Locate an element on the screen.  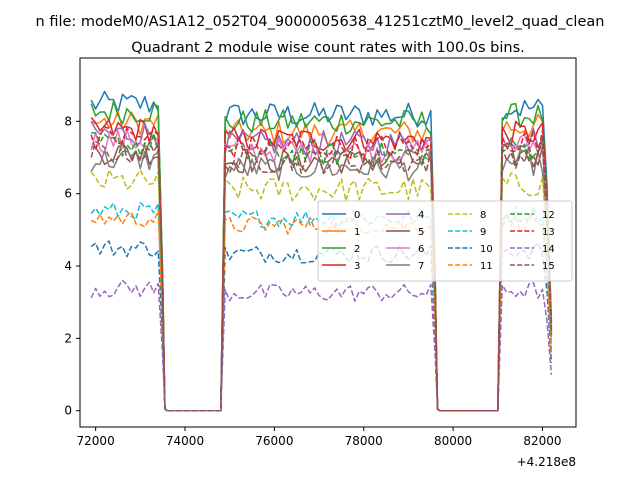
y-tick-label: 8 is located at coordinates (68, 121).